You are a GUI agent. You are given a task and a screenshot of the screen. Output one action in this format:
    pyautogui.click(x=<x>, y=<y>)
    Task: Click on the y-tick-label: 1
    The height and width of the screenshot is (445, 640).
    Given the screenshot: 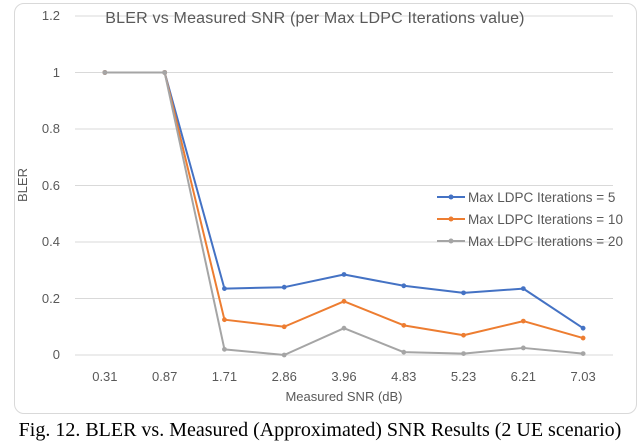 What is the action you would take?
    pyautogui.click(x=56, y=72)
    